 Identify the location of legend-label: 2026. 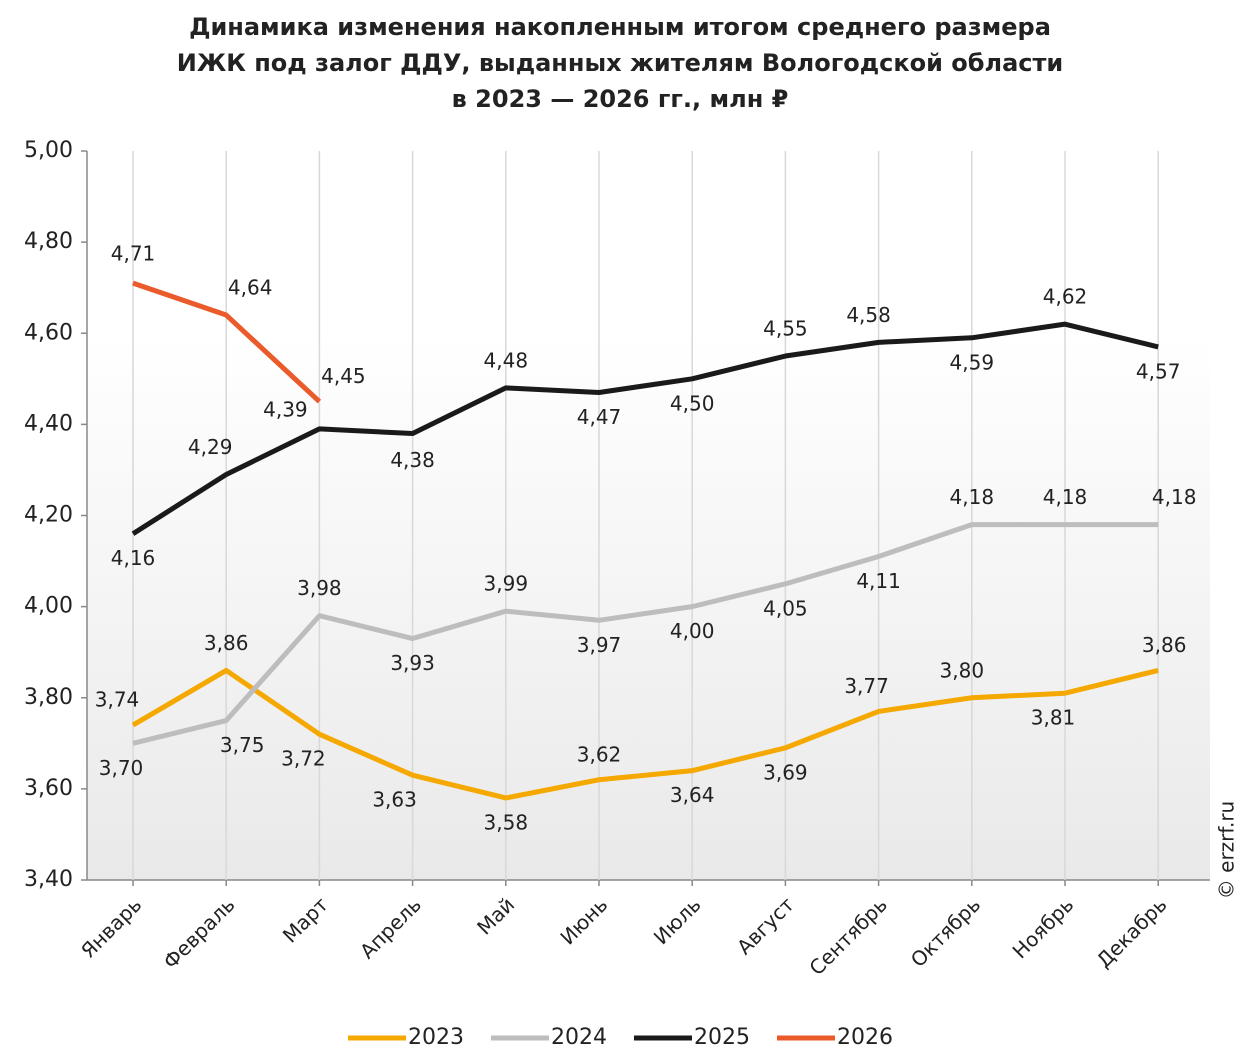
(865, 1037).